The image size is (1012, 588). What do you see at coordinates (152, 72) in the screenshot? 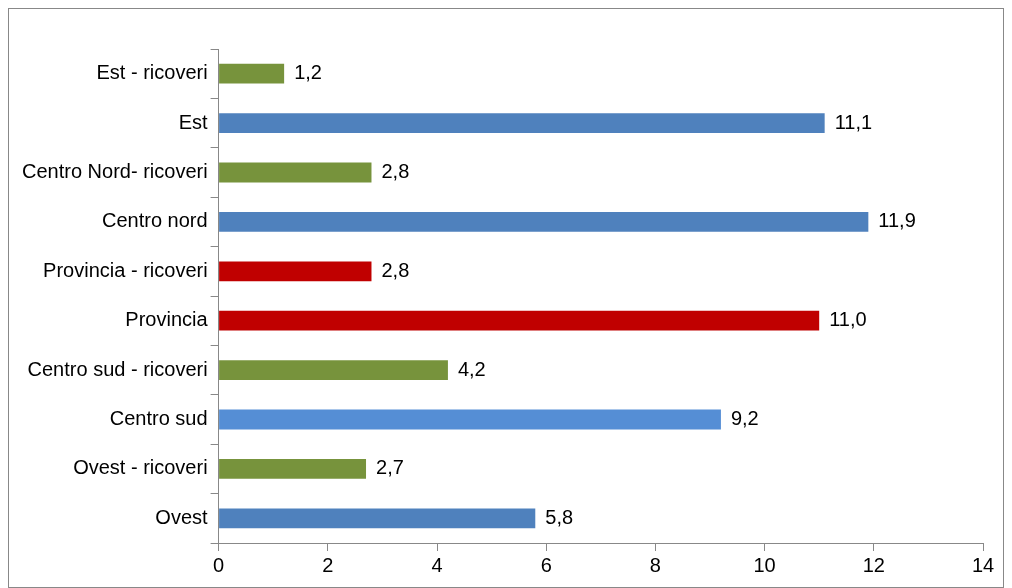
I see `y-tick-label: Est - ricoveri` at bounding box center [152, 72].